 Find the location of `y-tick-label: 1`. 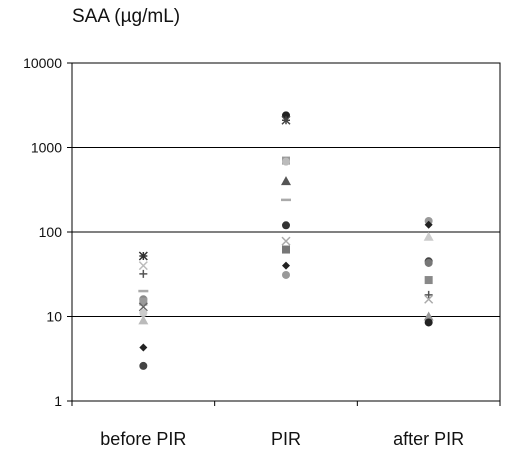

y-tick-label: 1 is located at coordinates (58, 401).